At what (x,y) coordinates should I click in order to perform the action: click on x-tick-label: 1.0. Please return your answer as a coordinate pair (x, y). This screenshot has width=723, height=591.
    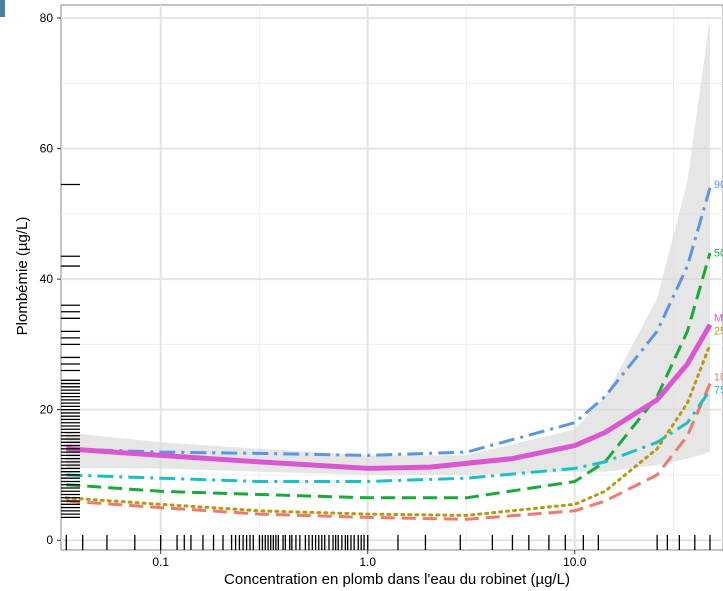
    Looking at the image, I should click on (367, 562).